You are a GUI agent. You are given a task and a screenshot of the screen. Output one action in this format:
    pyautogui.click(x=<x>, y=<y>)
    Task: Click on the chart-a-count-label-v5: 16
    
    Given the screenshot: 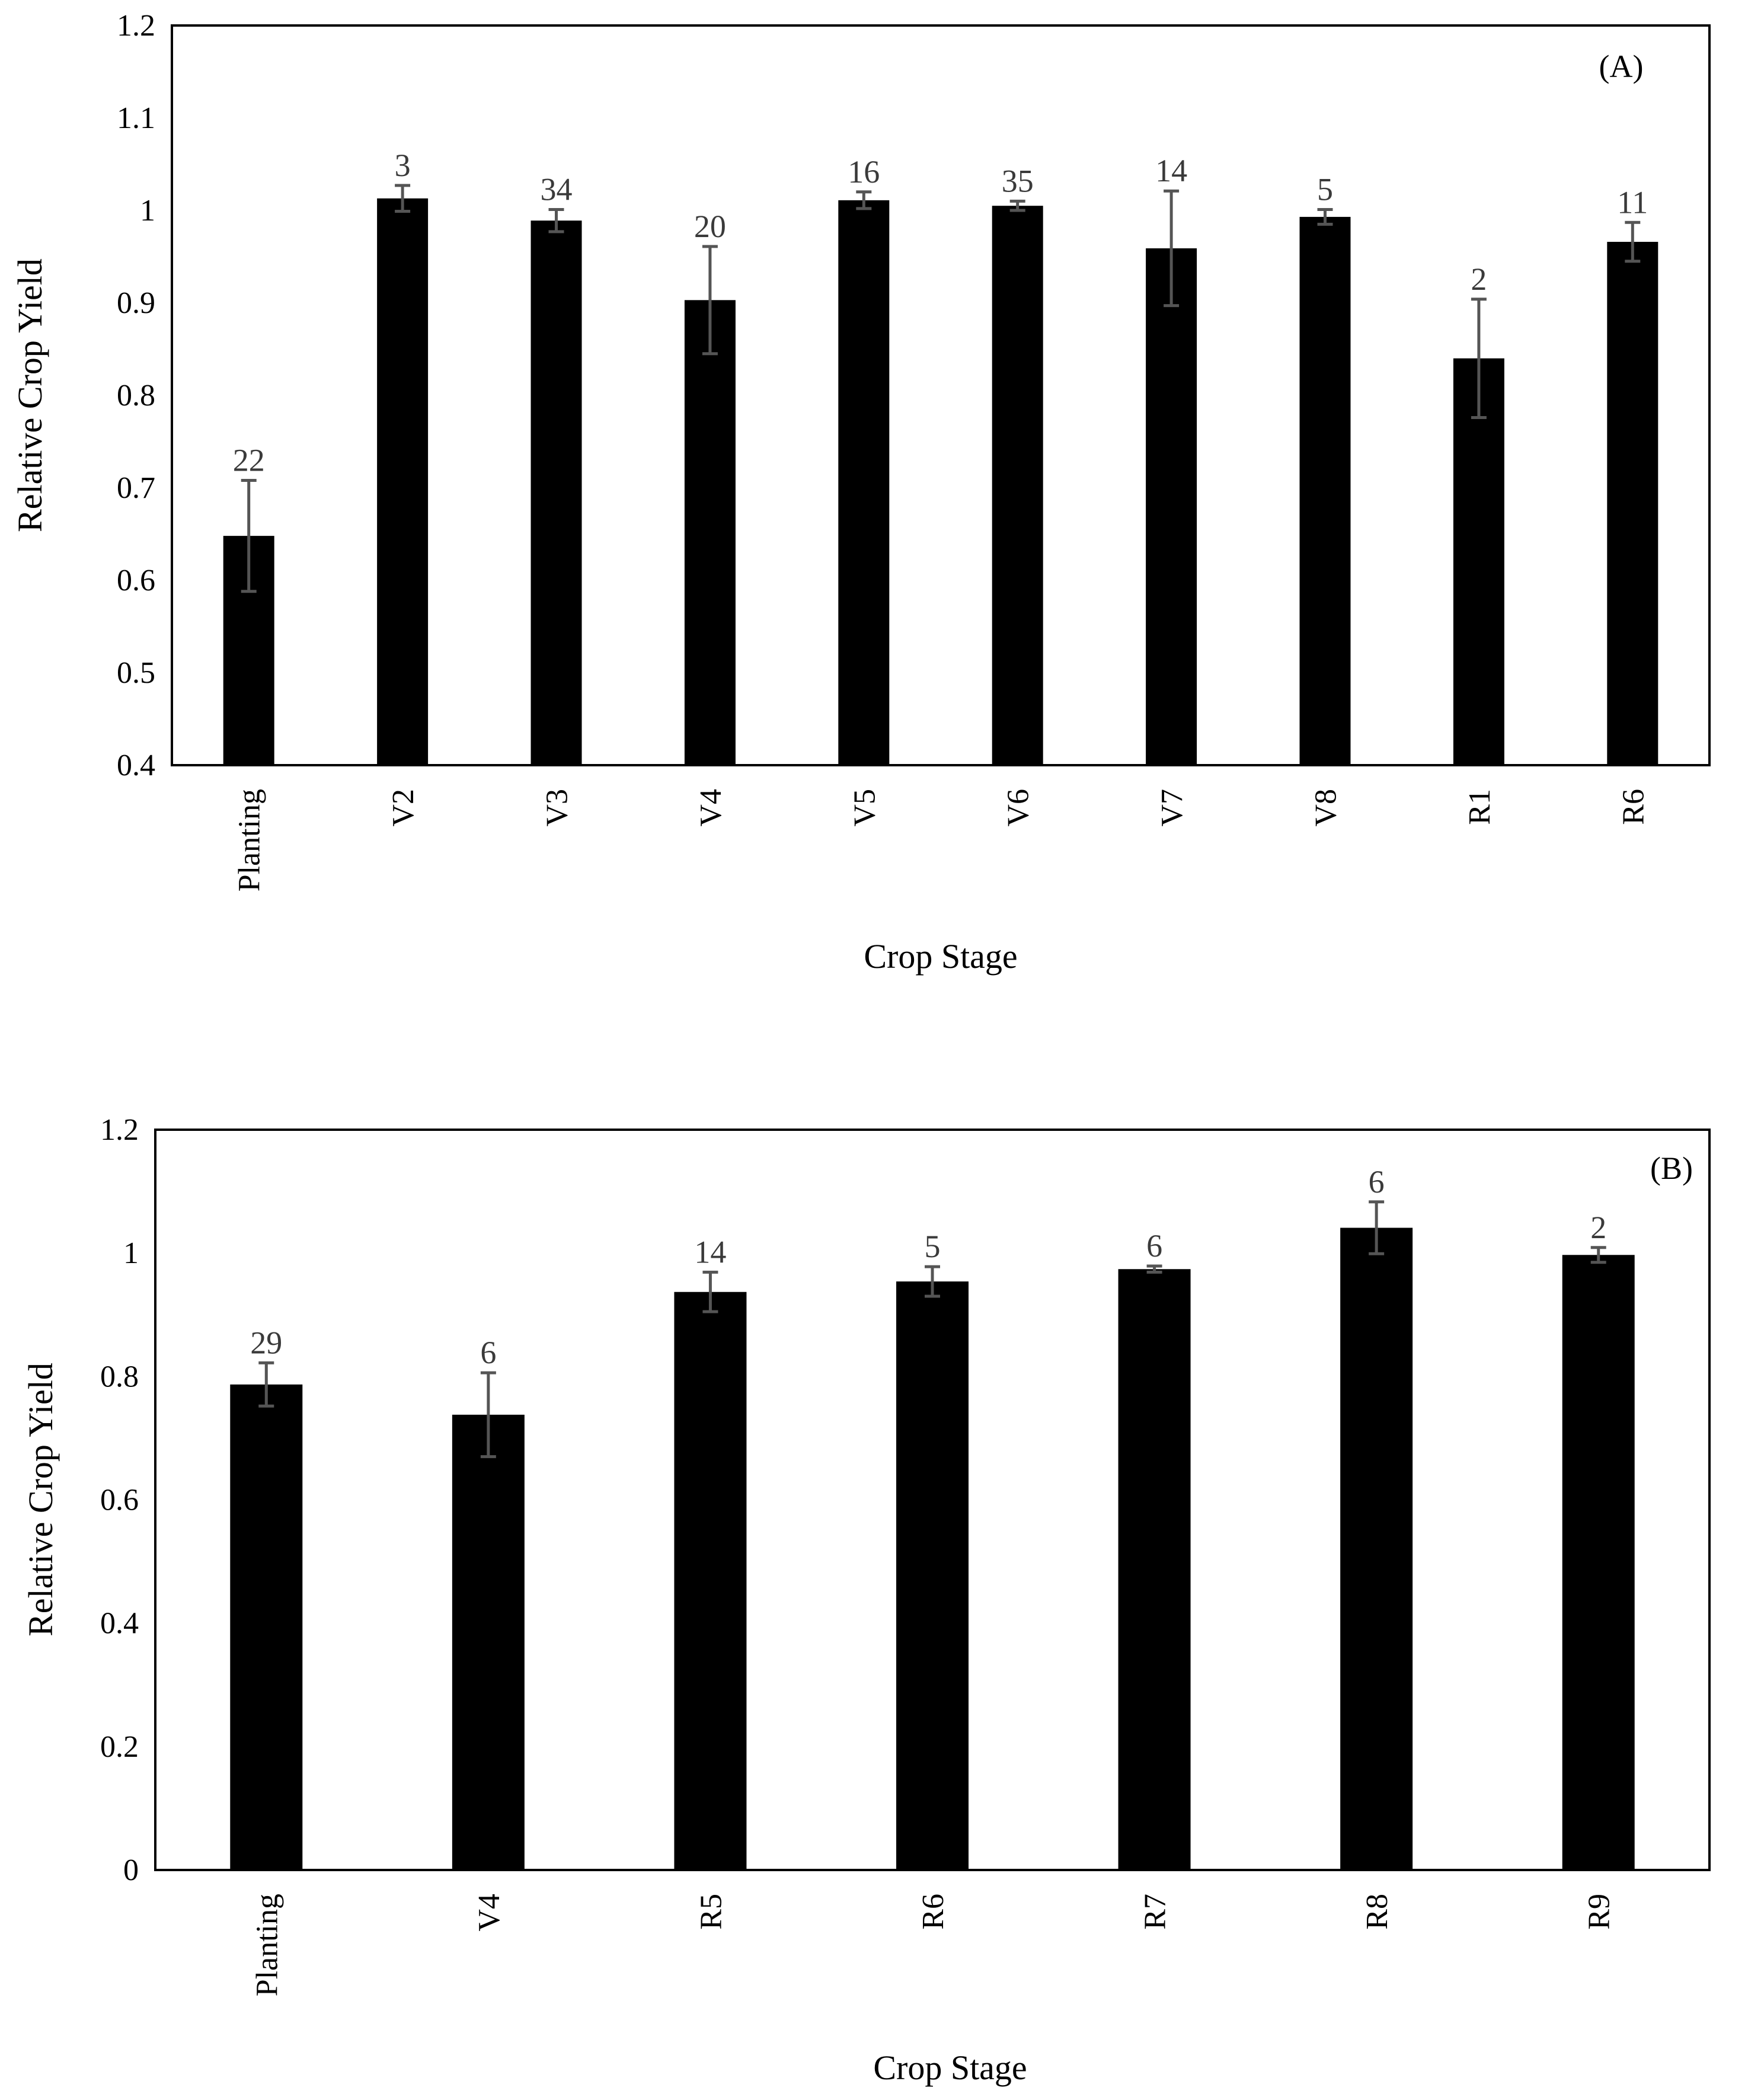 What is the action you would take?
    pyautogui.click(x=864, y=172)
    